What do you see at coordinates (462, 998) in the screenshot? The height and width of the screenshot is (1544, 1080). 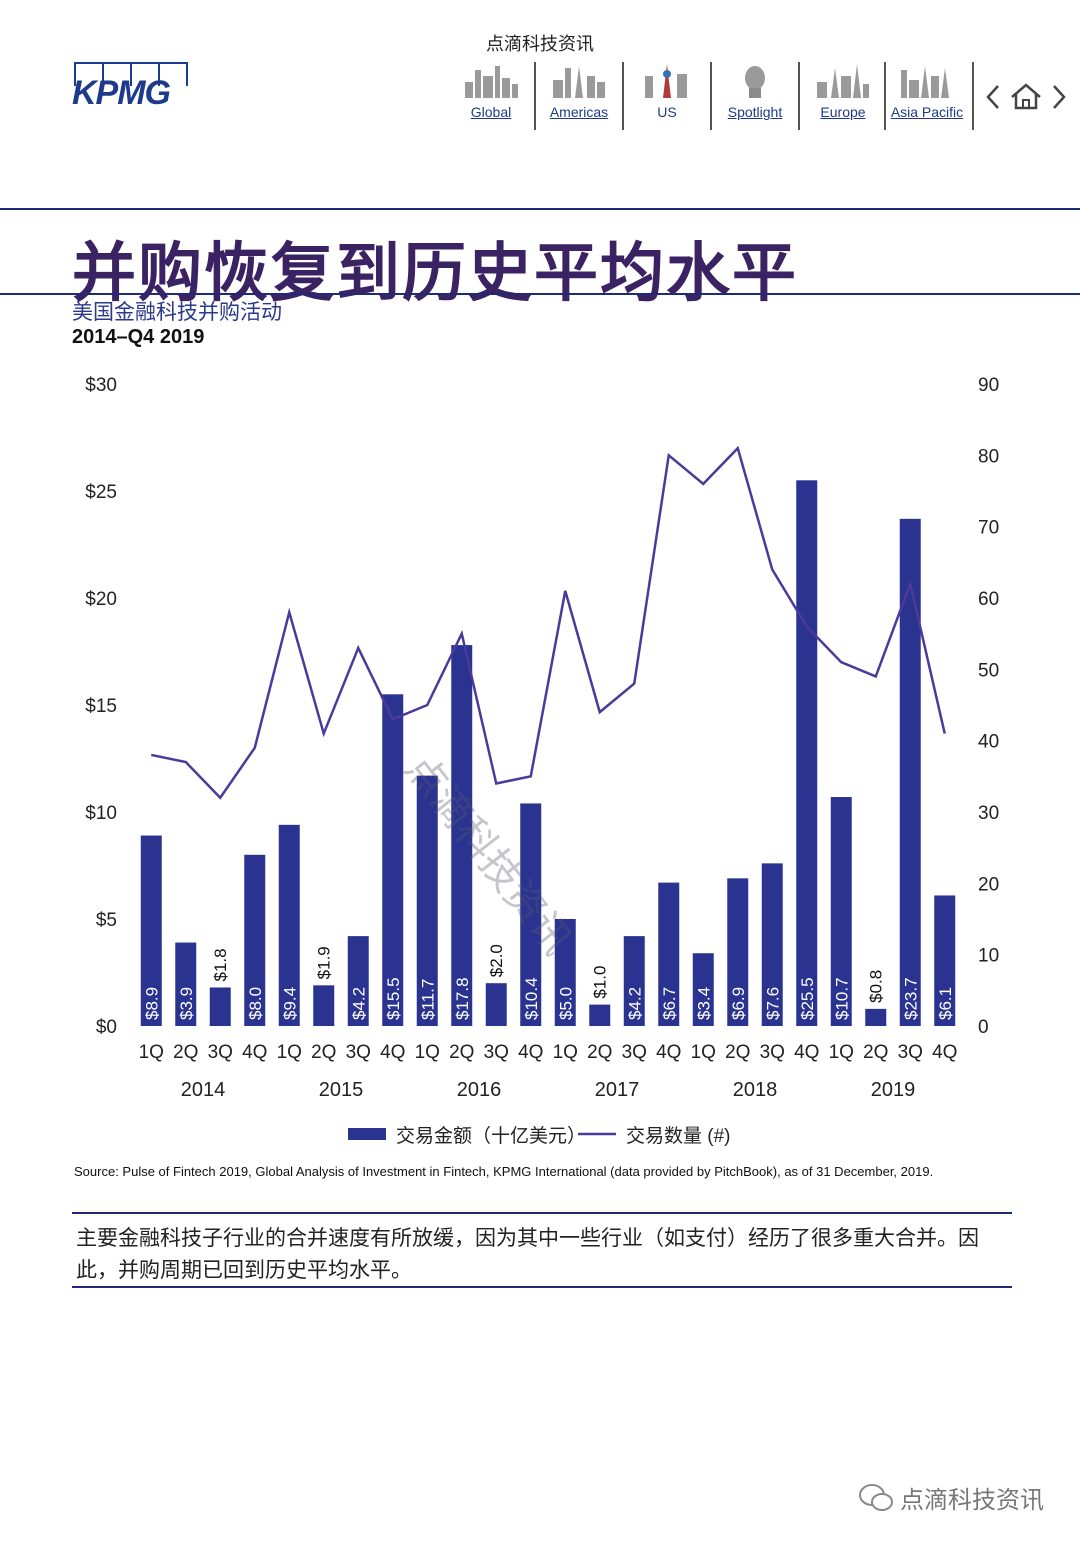 I see `bar-data-label: $17.8` at bounding box center [462, 998].